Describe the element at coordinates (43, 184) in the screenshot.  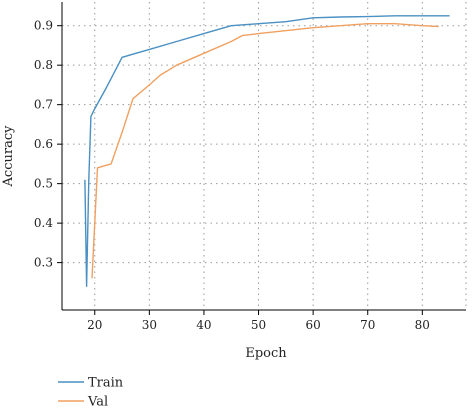
I see `y-tick-label: 0.5` at that location.